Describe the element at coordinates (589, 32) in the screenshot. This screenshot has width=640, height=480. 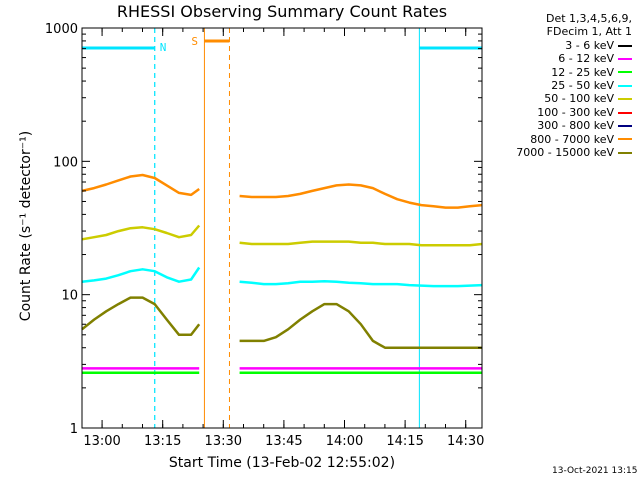
I see `legend-header-settings: FDecim 1, Att 1` at that location.